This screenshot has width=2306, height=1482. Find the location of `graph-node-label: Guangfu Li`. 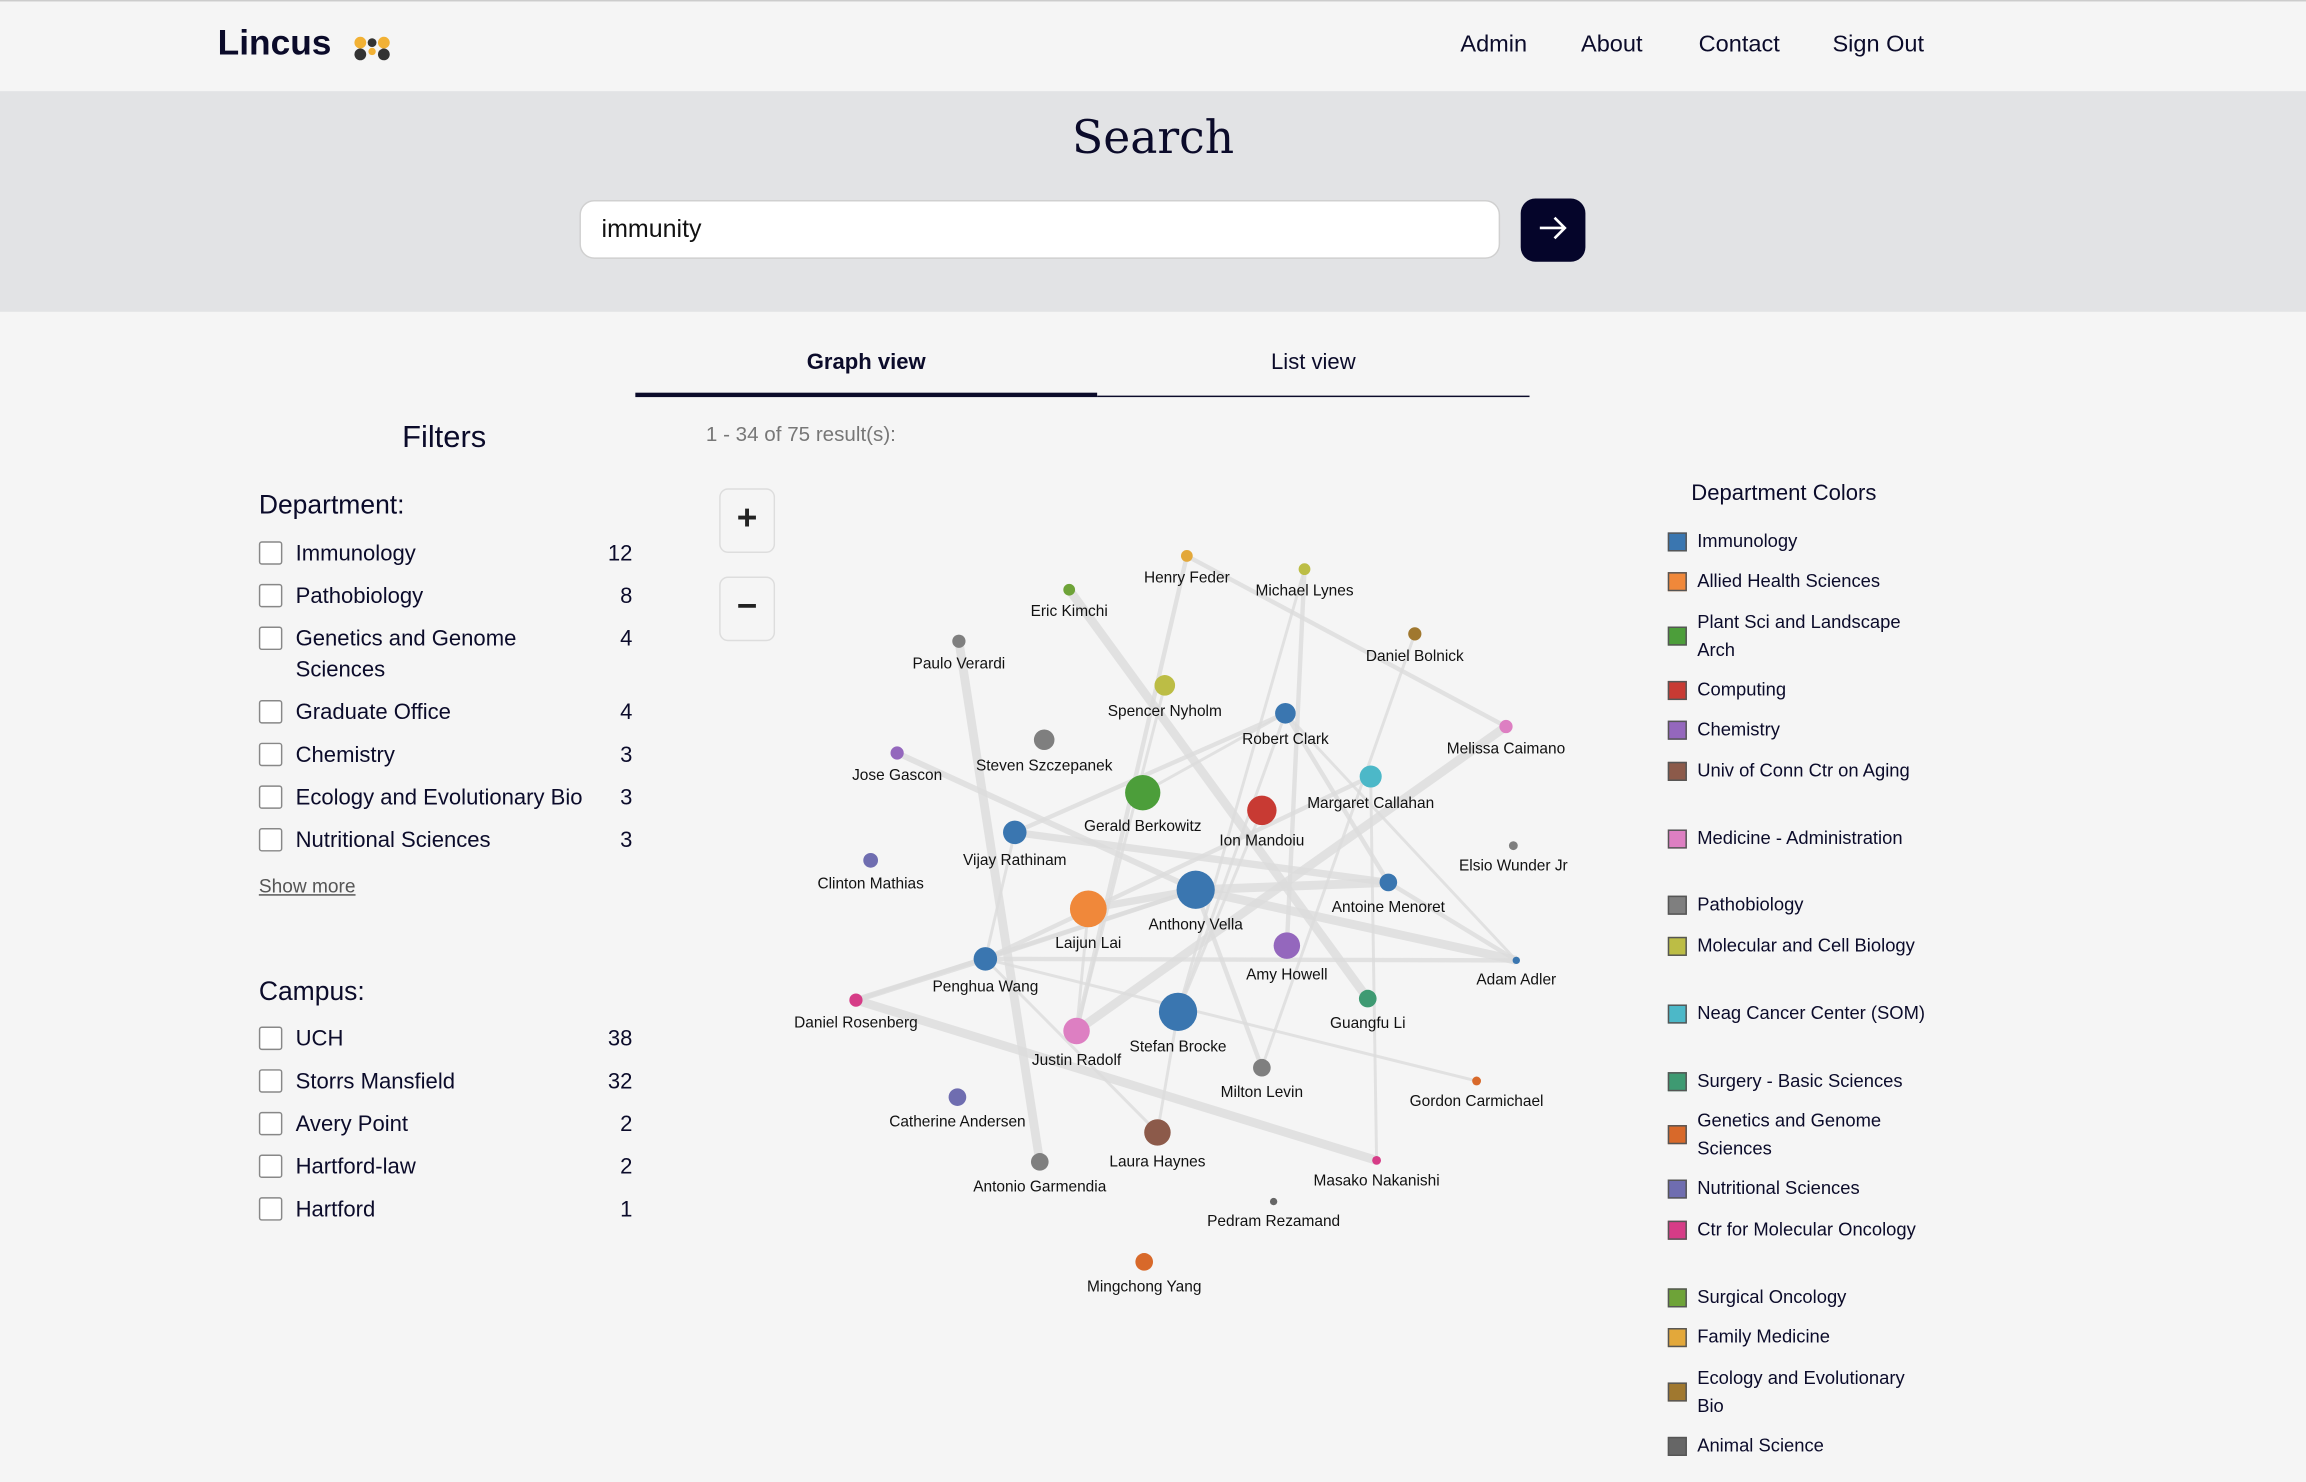

graph-node-label: Guangfu Li is located at coordinates (1368, 1023).